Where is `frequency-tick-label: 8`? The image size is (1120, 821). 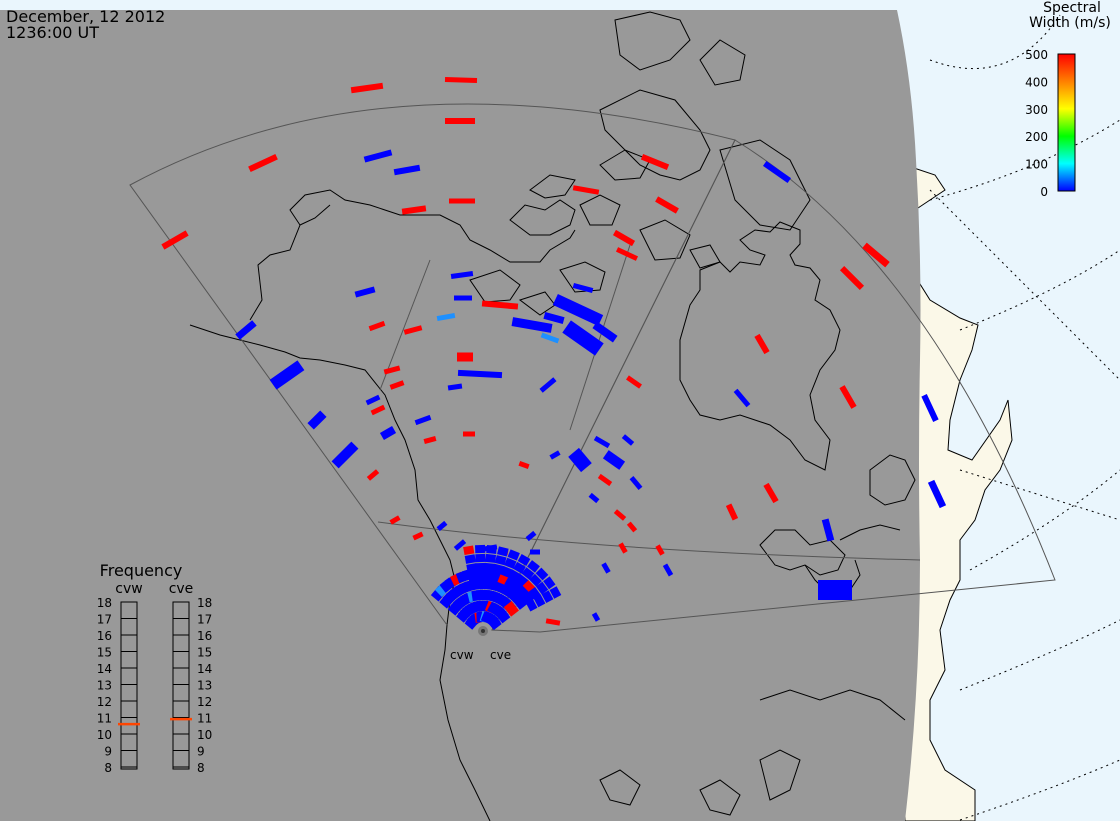
frequency-tick-label: 8 is located at coordinates (108, 768).